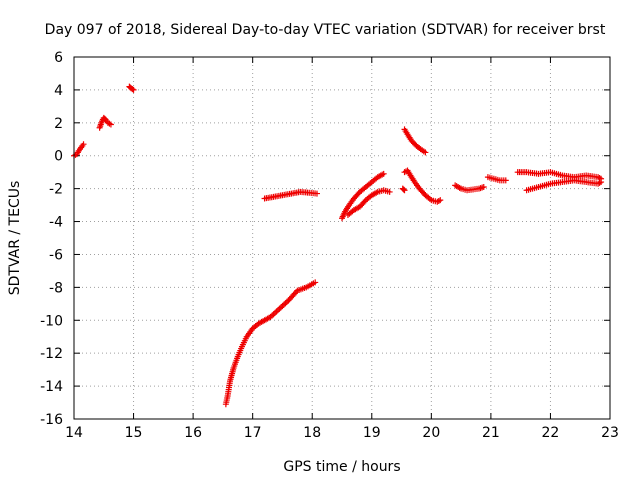 The width and height of the screenshot is (640, 480). I want to click on x-tick-label: 22, so click(551, 433).